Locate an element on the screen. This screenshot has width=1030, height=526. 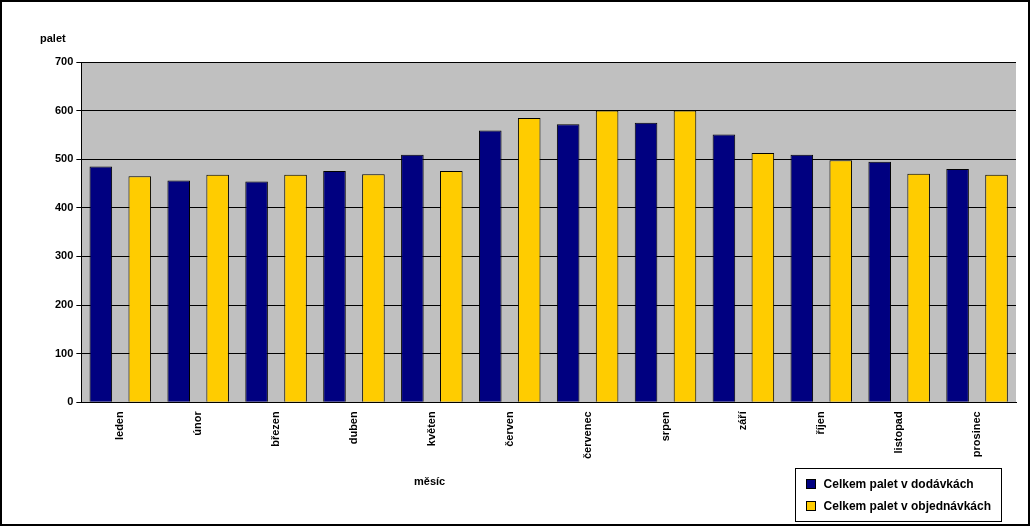
y-tick-label: 200 is located at coordinates (64, 304).